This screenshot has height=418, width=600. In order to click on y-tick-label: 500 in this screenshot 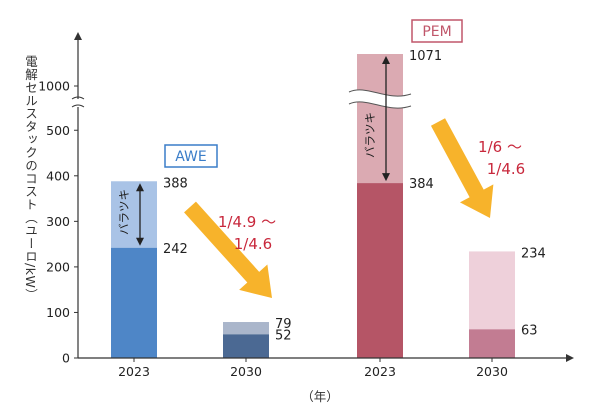, I will do `click(58, 130)`.